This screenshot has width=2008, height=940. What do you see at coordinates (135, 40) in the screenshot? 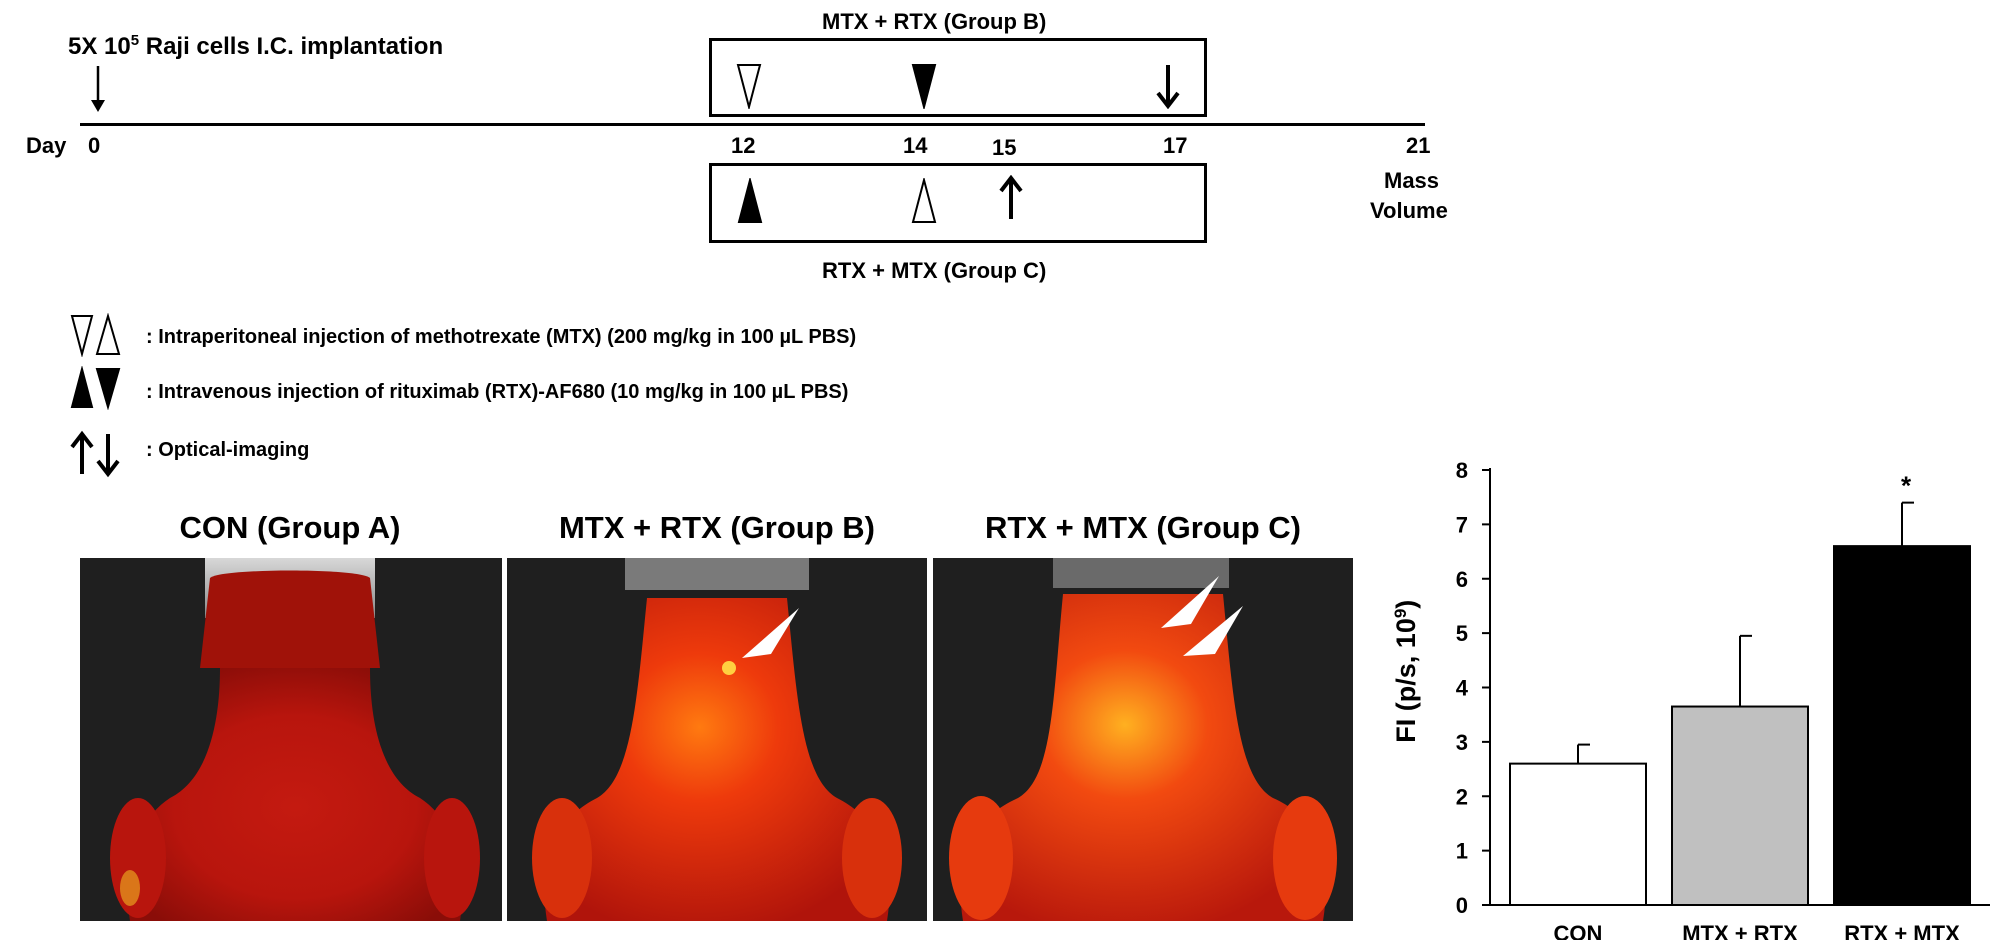
I see `implant-exponent: 5` at bounding box center [135, 40].